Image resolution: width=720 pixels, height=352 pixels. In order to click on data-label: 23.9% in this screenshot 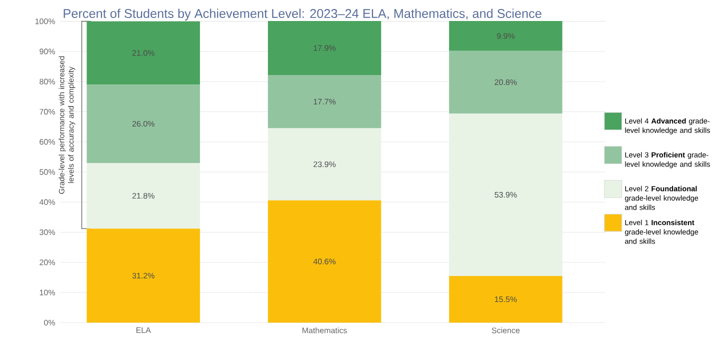, I will do `click(325, 164)`.